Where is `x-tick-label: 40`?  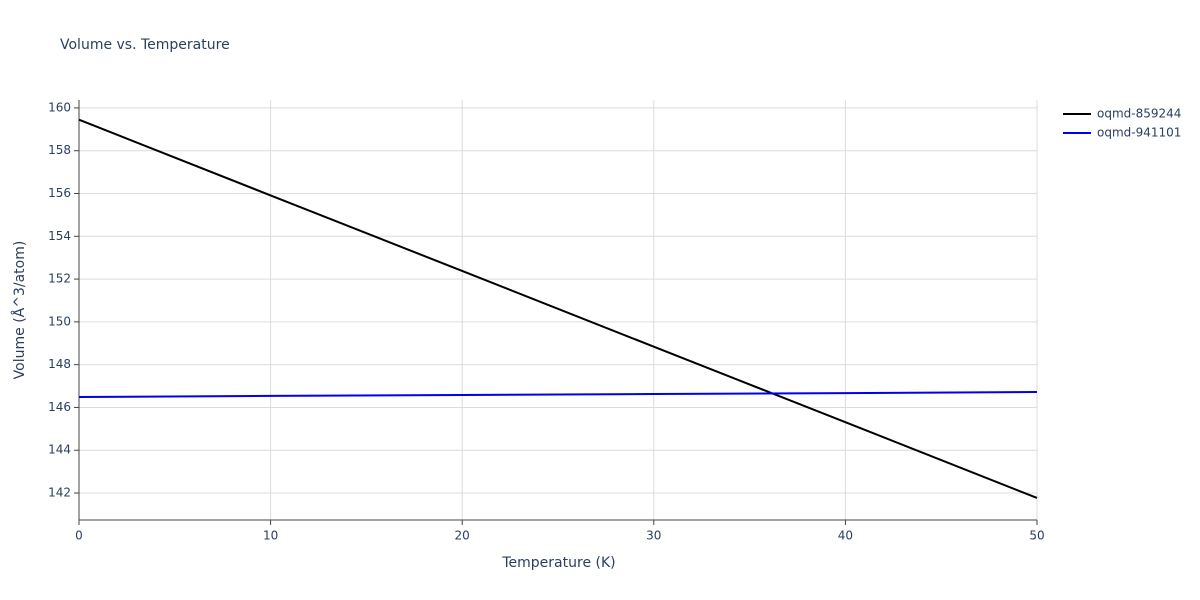 x-tick-label: 40 is located at coordinates (845, 536).